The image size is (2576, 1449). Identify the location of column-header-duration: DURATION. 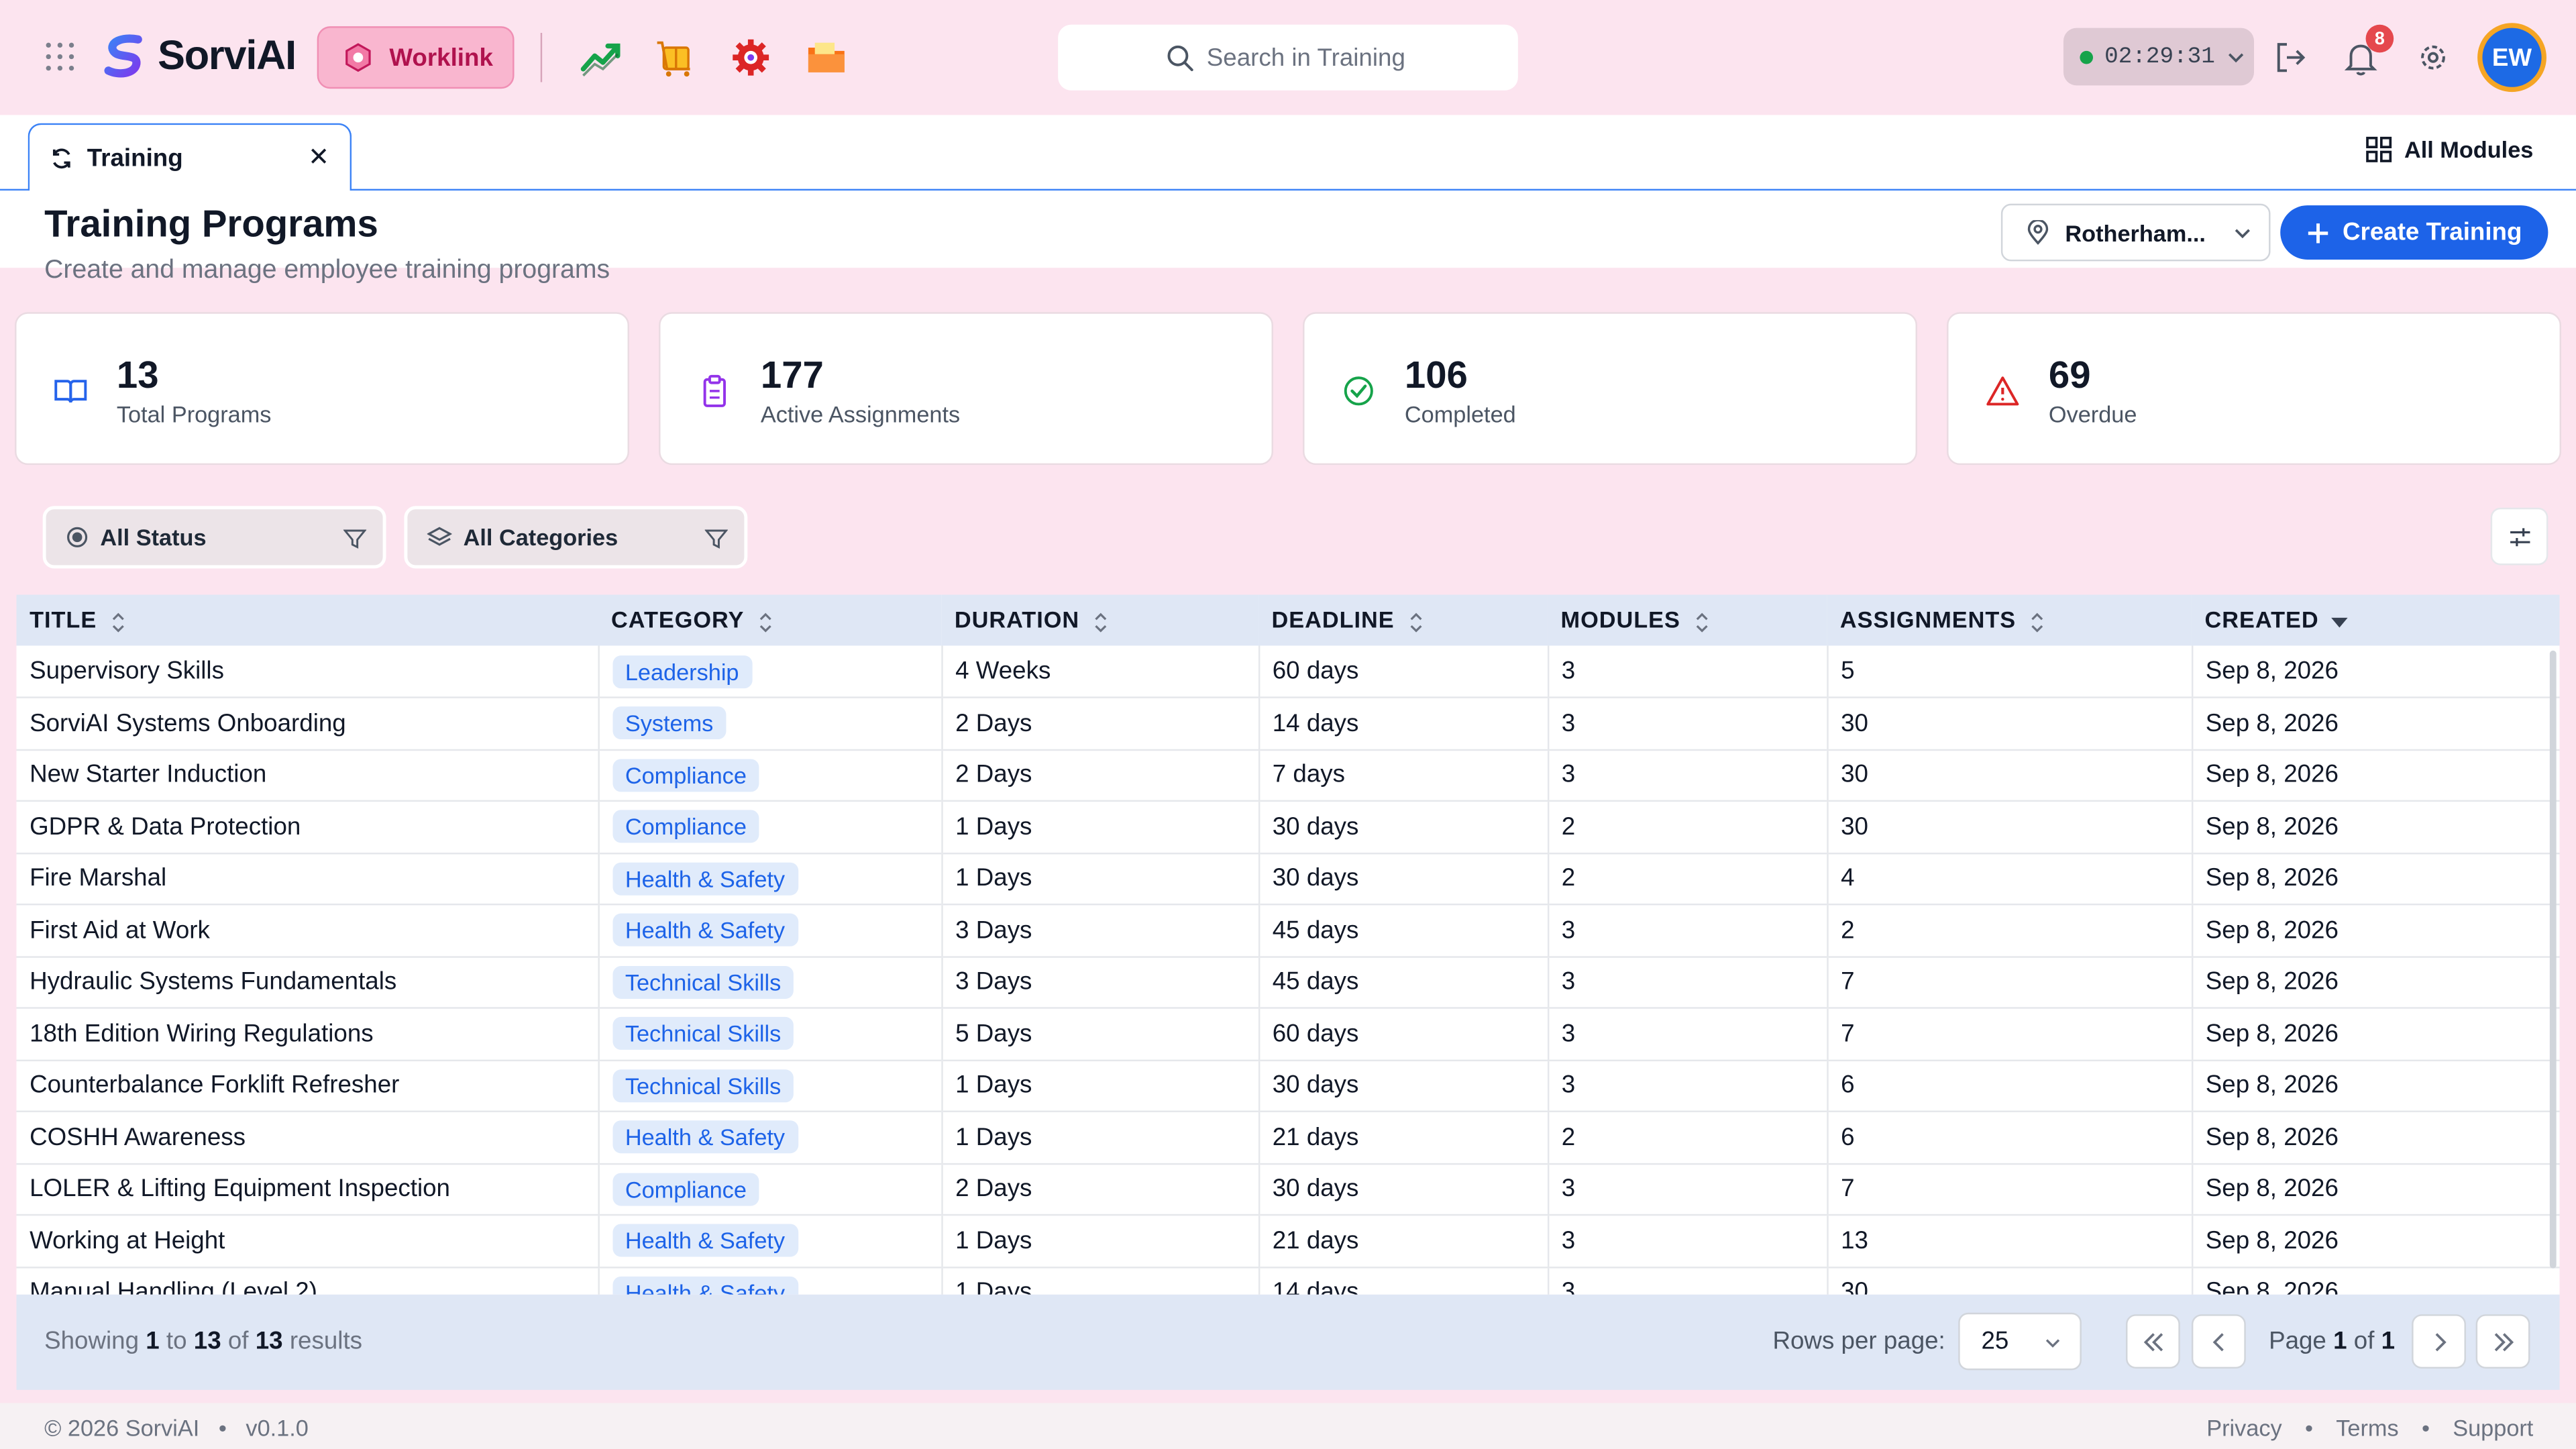
(1099, 620).